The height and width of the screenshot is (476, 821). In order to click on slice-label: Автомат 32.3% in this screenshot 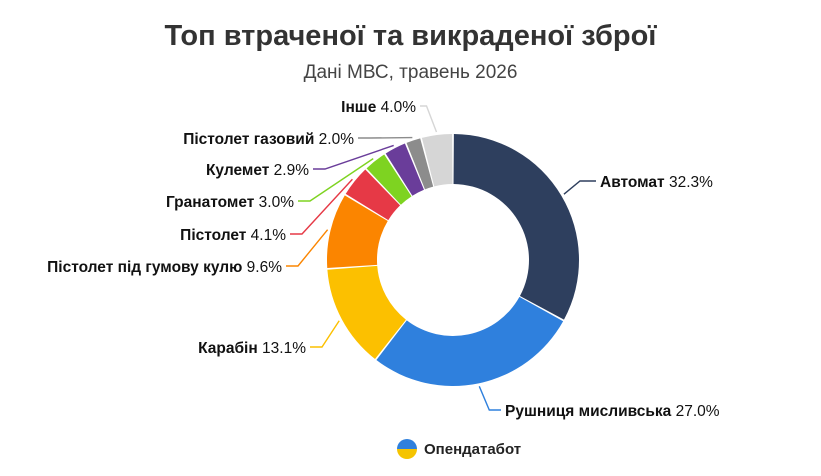, I will do `click(656, 182)`.